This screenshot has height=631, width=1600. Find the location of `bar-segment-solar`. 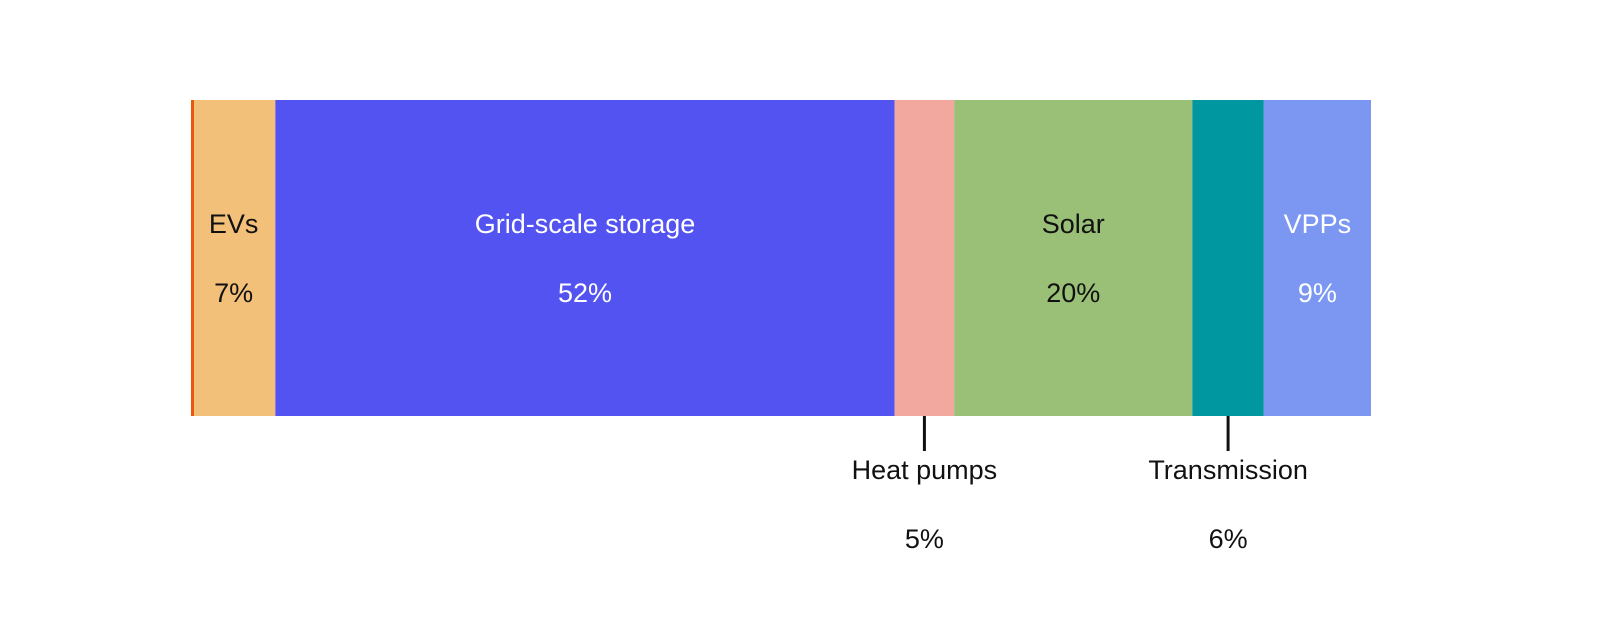

bar-segment-solar is located at coordinates (1073, 258).